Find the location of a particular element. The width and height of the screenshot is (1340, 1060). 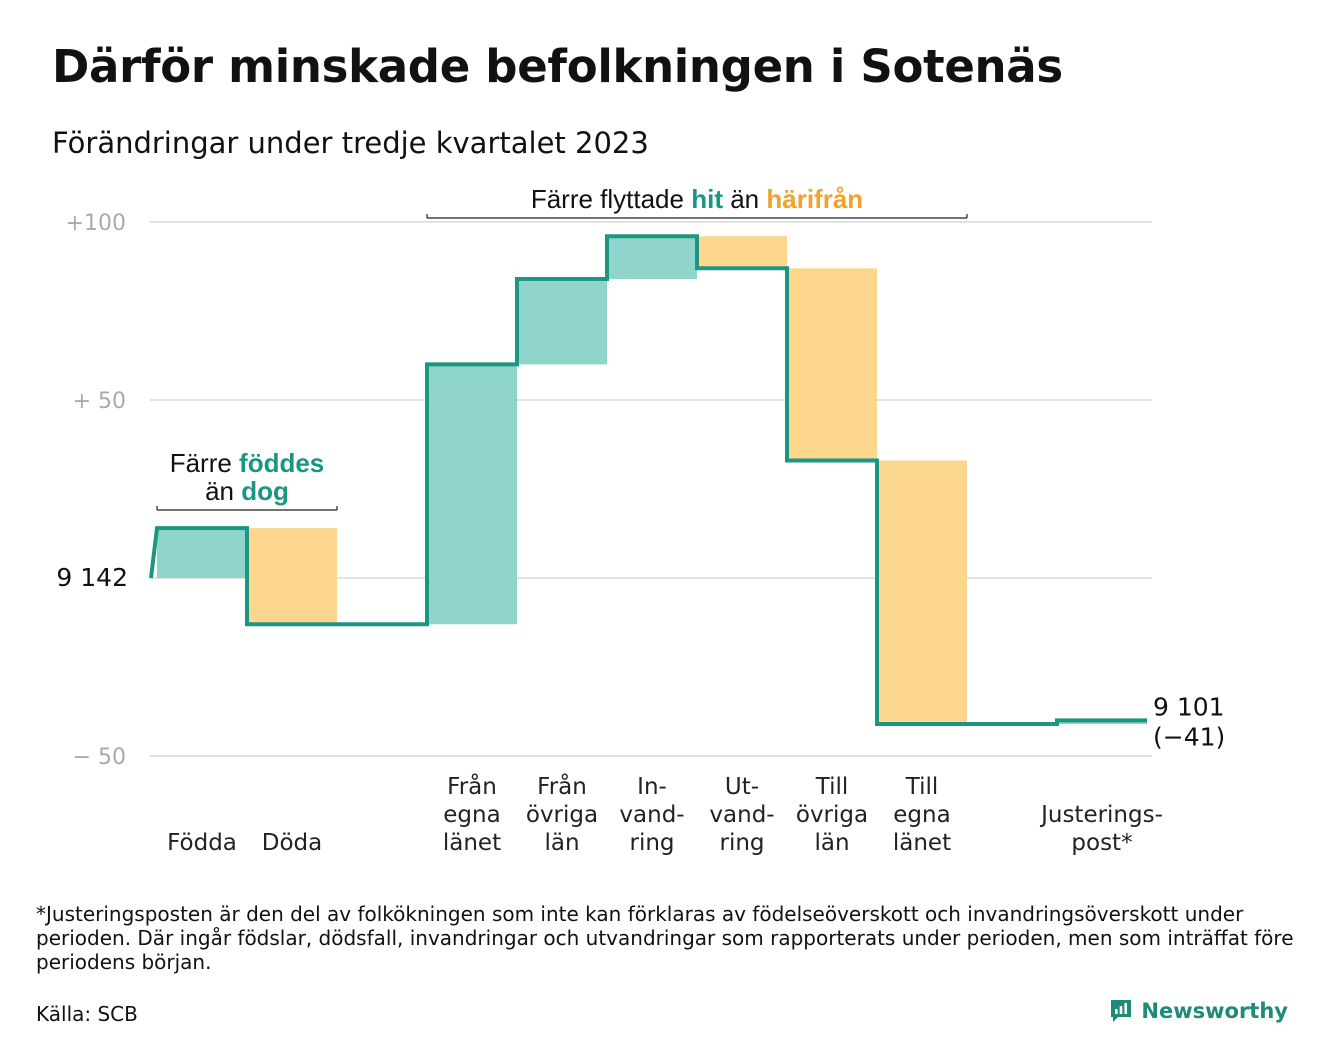

annotation-segment: Färre flyttade is located at coordinates (611, 199).